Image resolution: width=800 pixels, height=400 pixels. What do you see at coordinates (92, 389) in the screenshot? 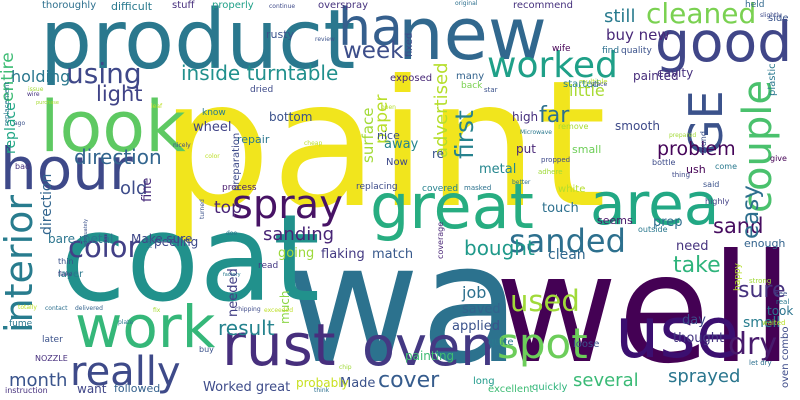
I see `cloud-word: want` at bounding box center [92, 389].